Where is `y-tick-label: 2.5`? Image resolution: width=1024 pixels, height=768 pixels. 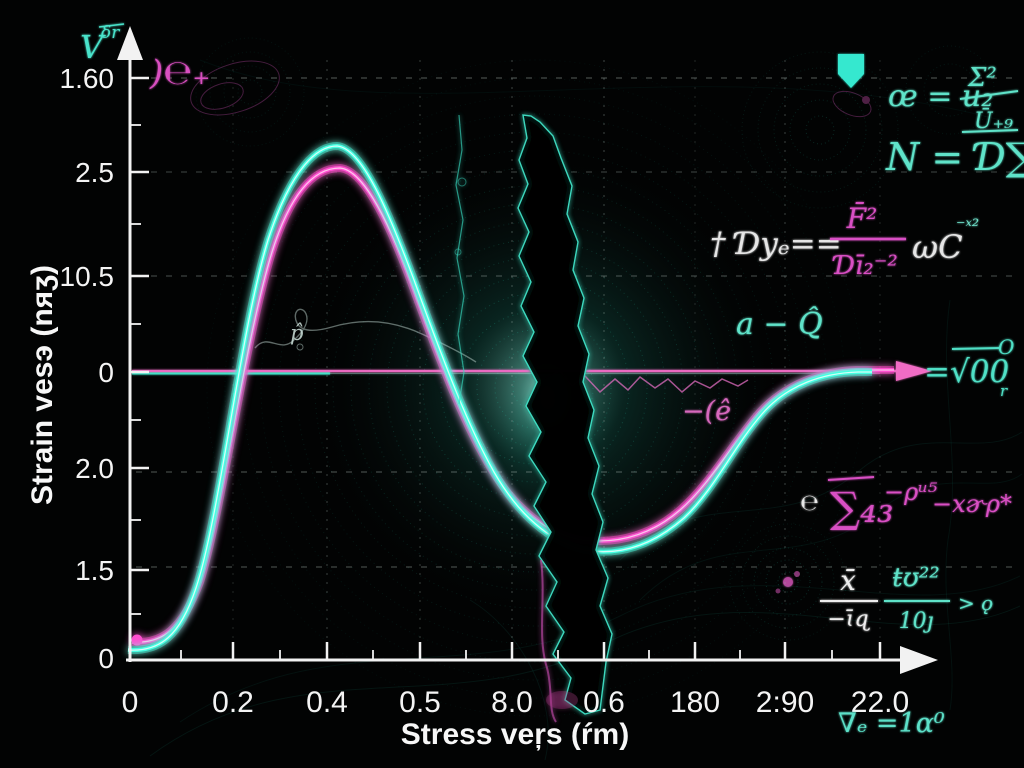
y-tick-label: 2.5 is located at coordinates (94, 172).